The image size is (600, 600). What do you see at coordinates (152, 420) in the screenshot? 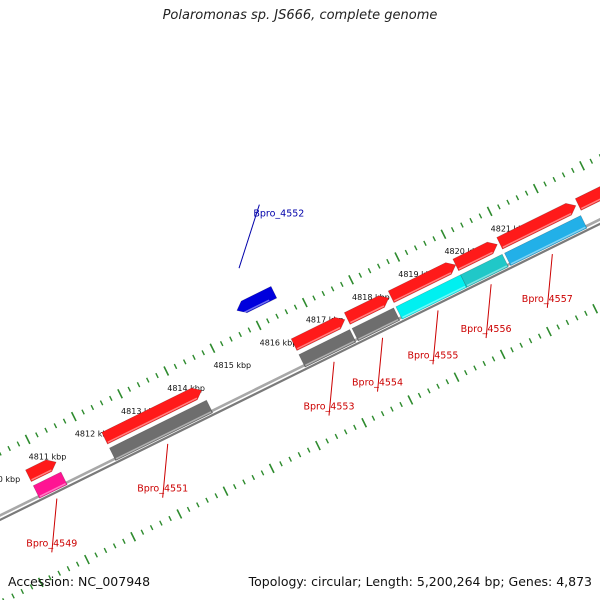
I see `gene-cds-Bpro_4551-bevel` at bounding box center [152, 420].